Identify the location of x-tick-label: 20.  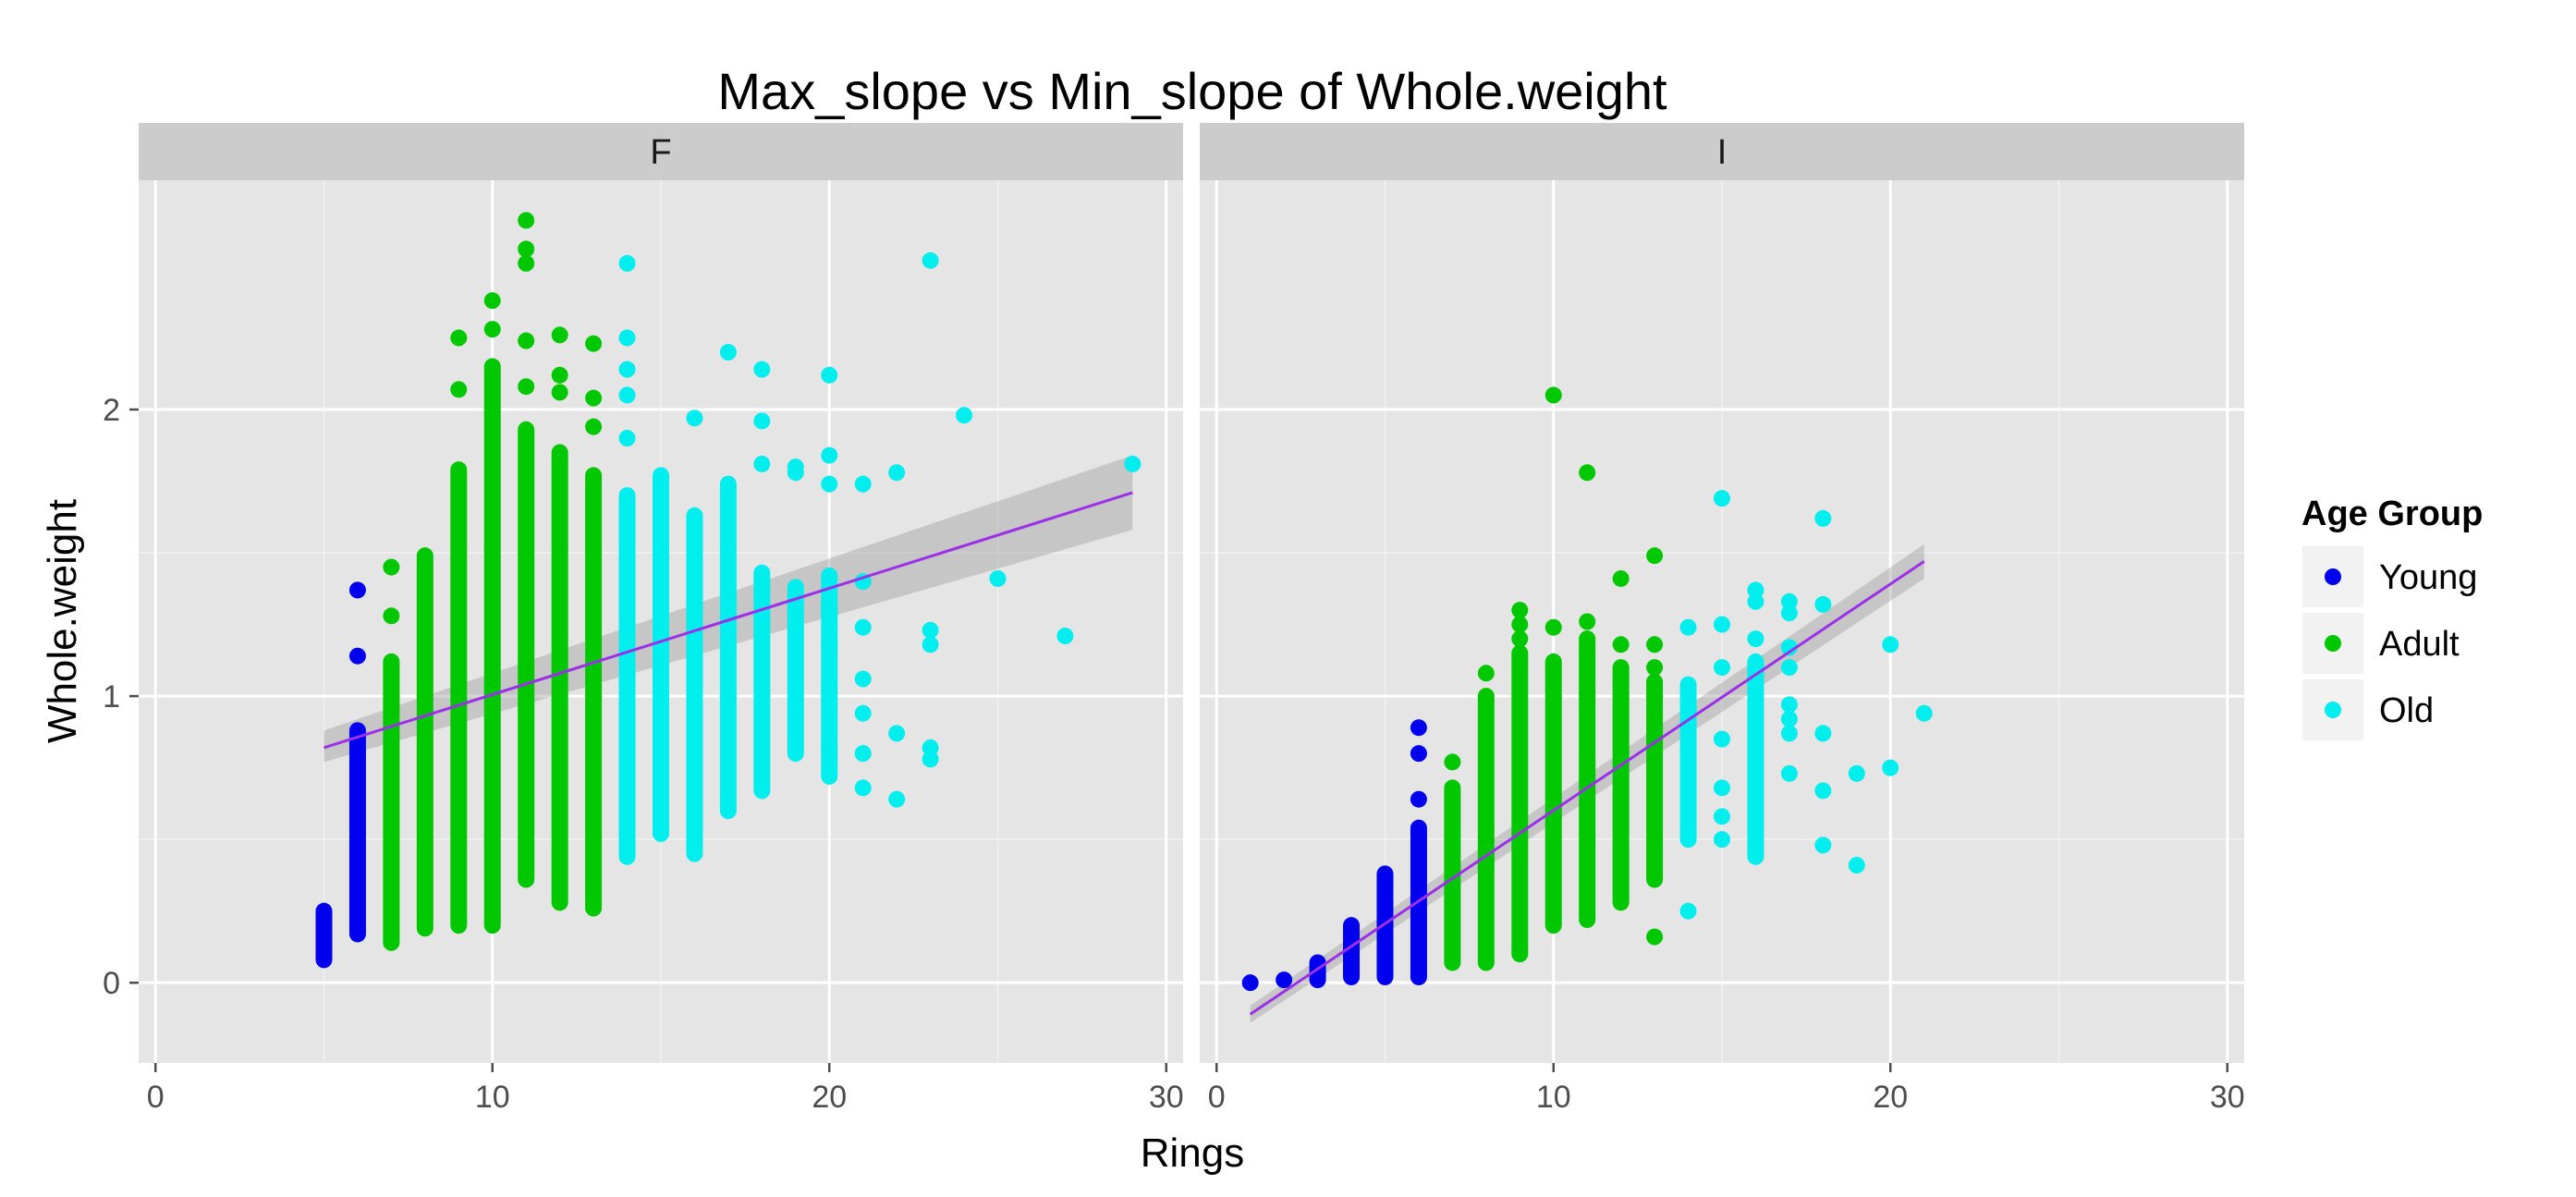
(1890, 1097).